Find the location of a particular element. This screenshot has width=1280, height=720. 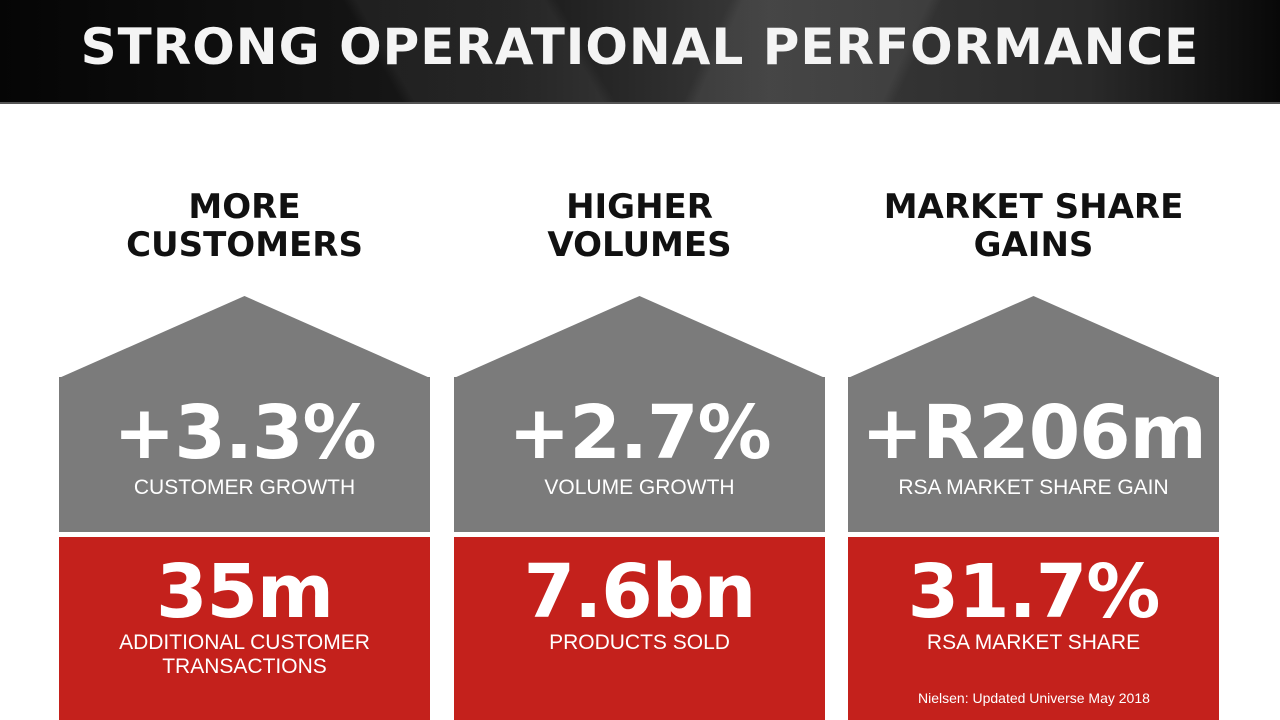

transactions-label-line-2: TRANSACTIONS is located at coordinates (244, 666).